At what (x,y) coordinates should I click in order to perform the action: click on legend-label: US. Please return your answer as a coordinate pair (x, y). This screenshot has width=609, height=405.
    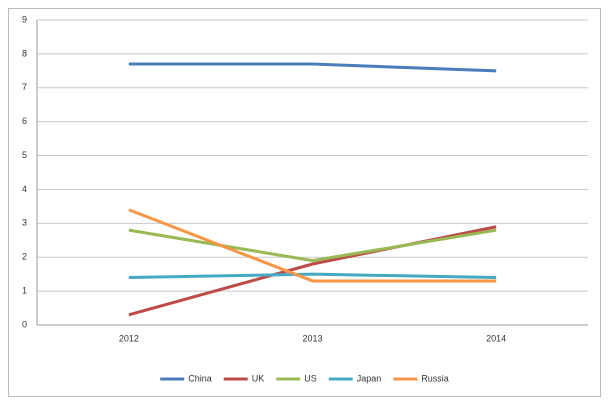
    Looking at the image, I should click on (310, 378).